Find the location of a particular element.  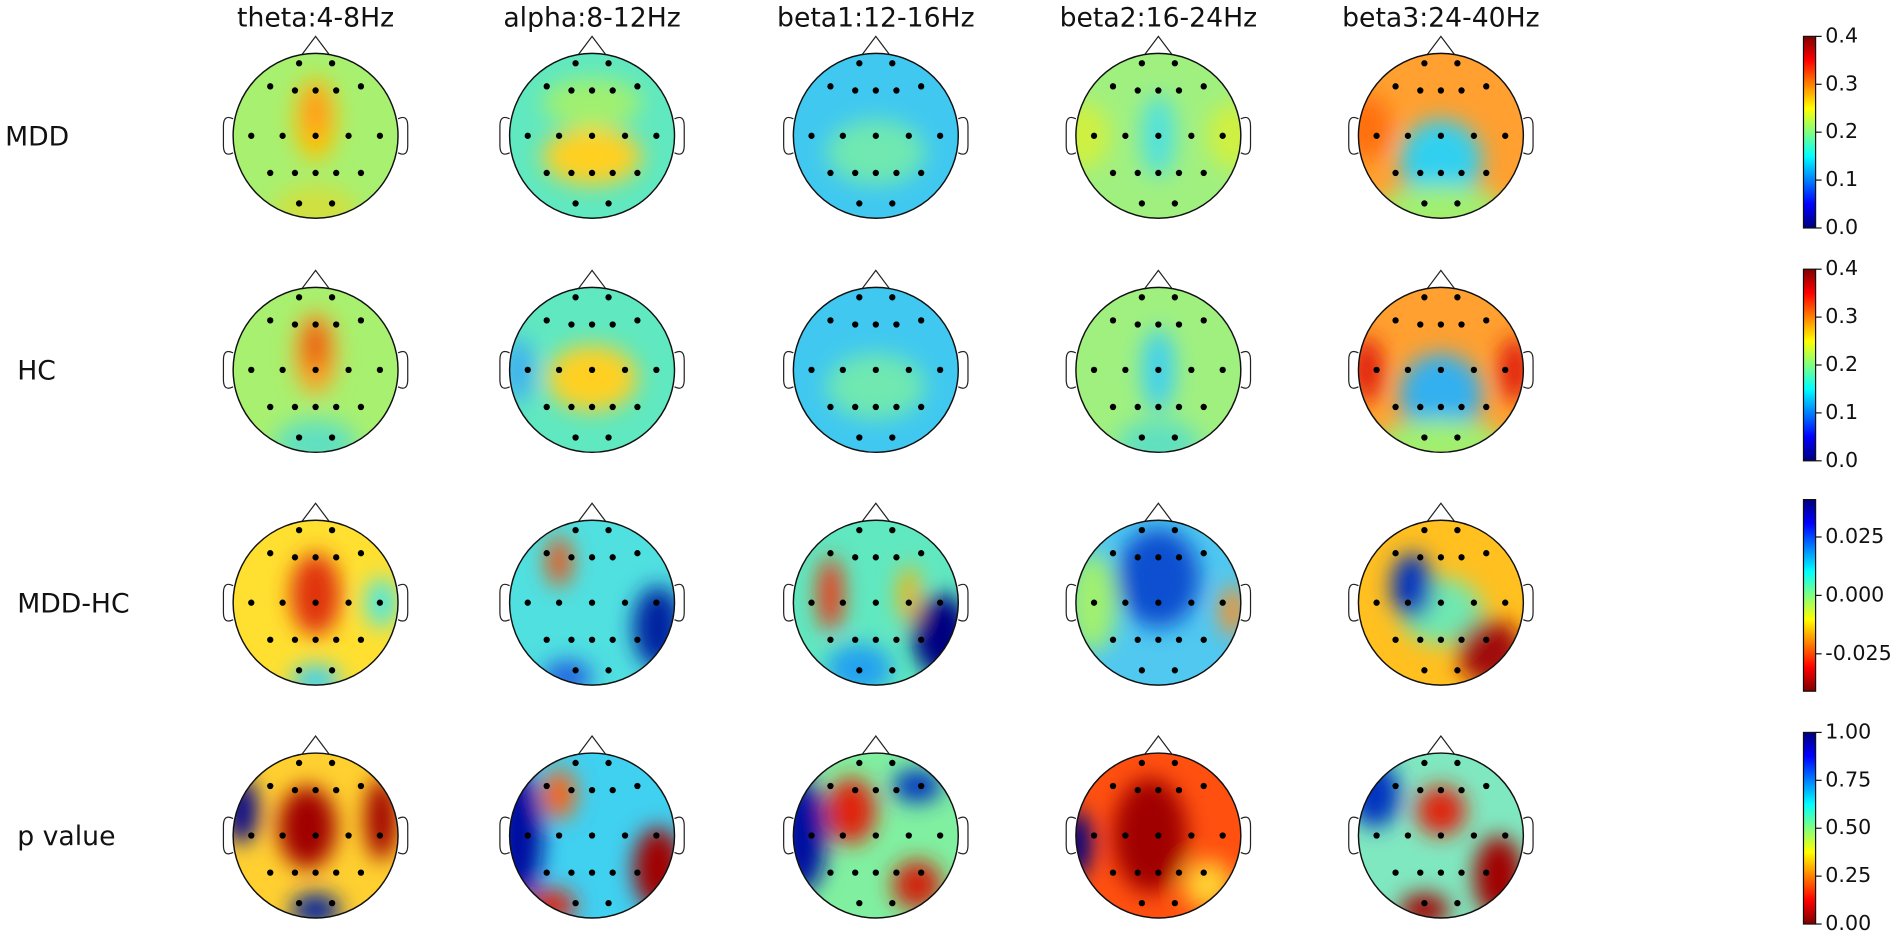

topomap is located at coordinates (316, 136).